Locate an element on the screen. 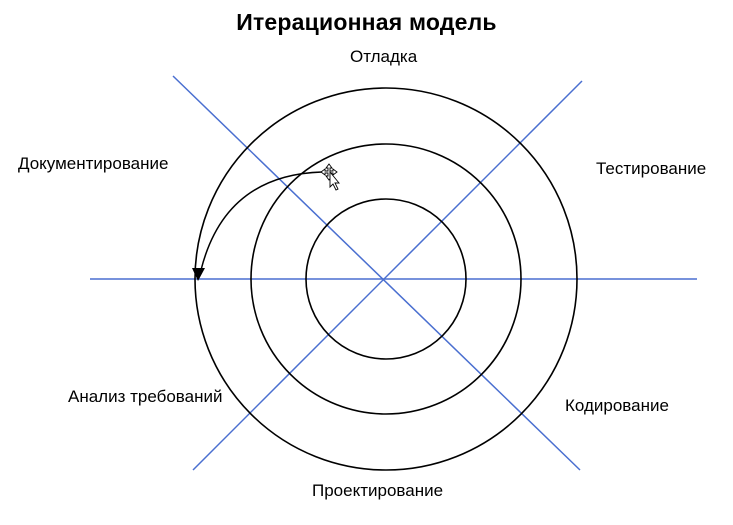 The image size is (733, 525). phase-label-testing: Тестирование is located at coordinates (651, 168).